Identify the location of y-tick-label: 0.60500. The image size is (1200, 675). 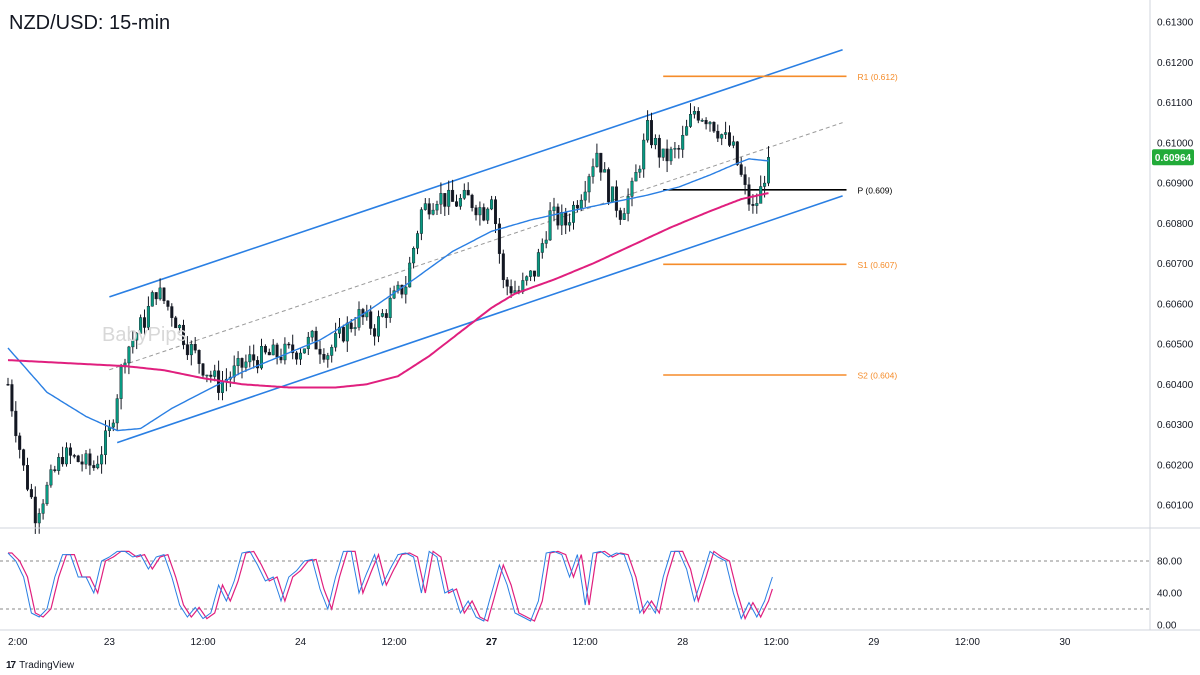
(1175, 345).